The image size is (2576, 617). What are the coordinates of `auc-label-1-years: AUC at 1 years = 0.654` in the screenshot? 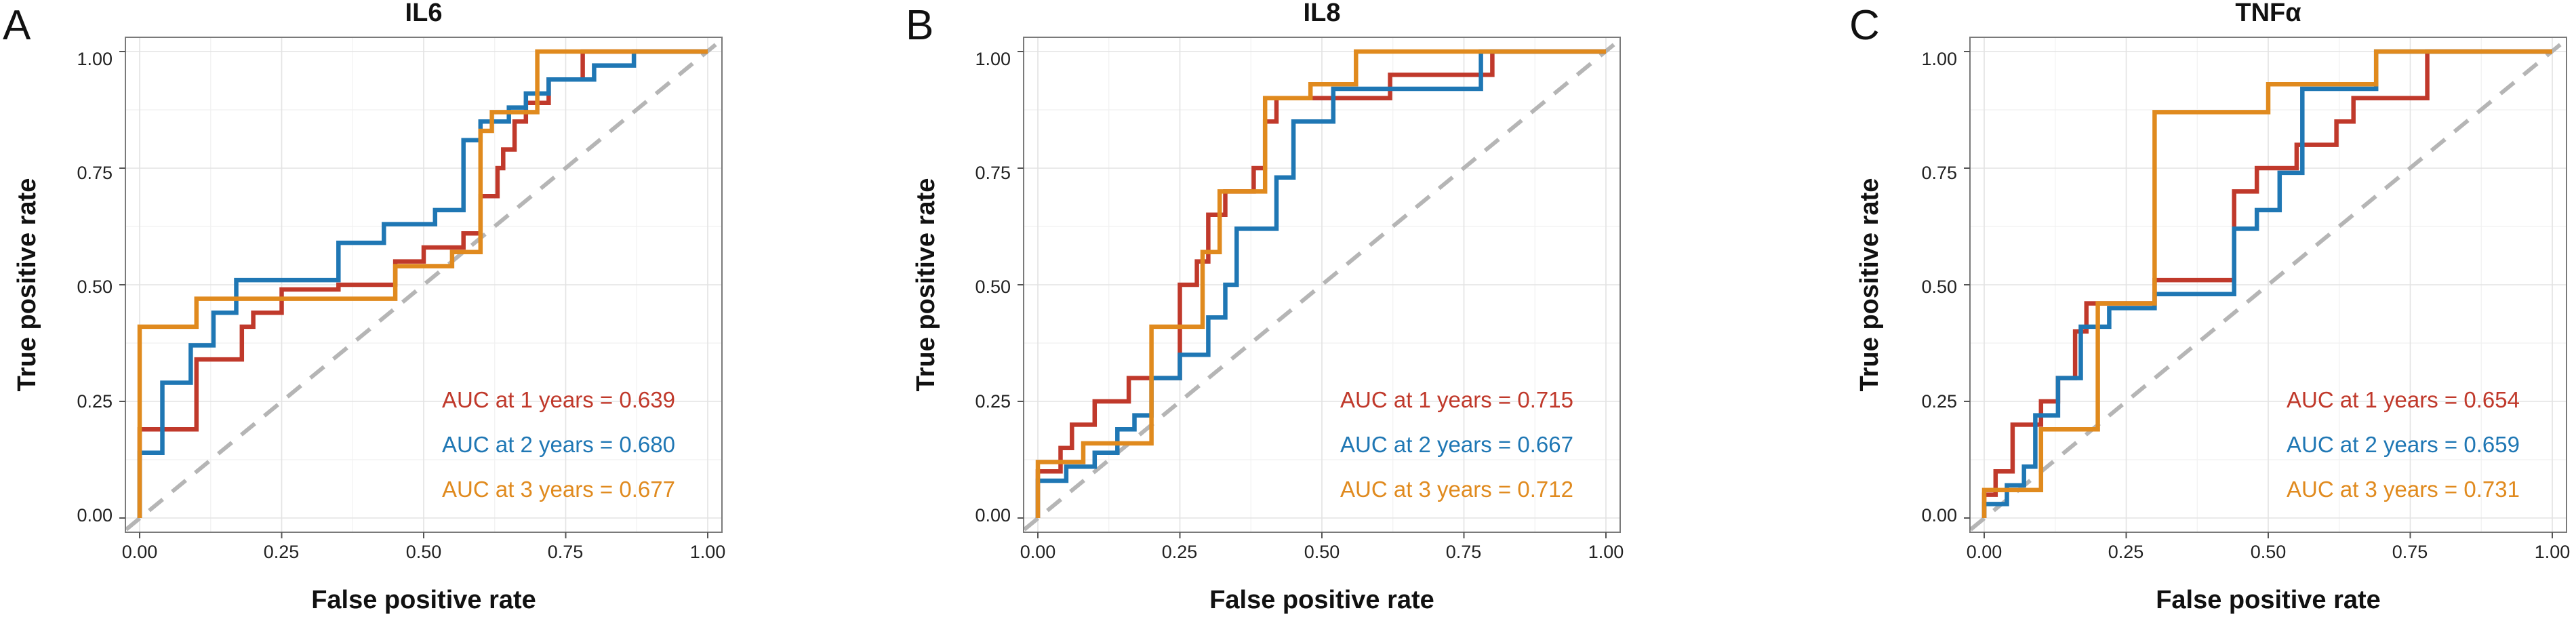 It's located at (2403, 399).